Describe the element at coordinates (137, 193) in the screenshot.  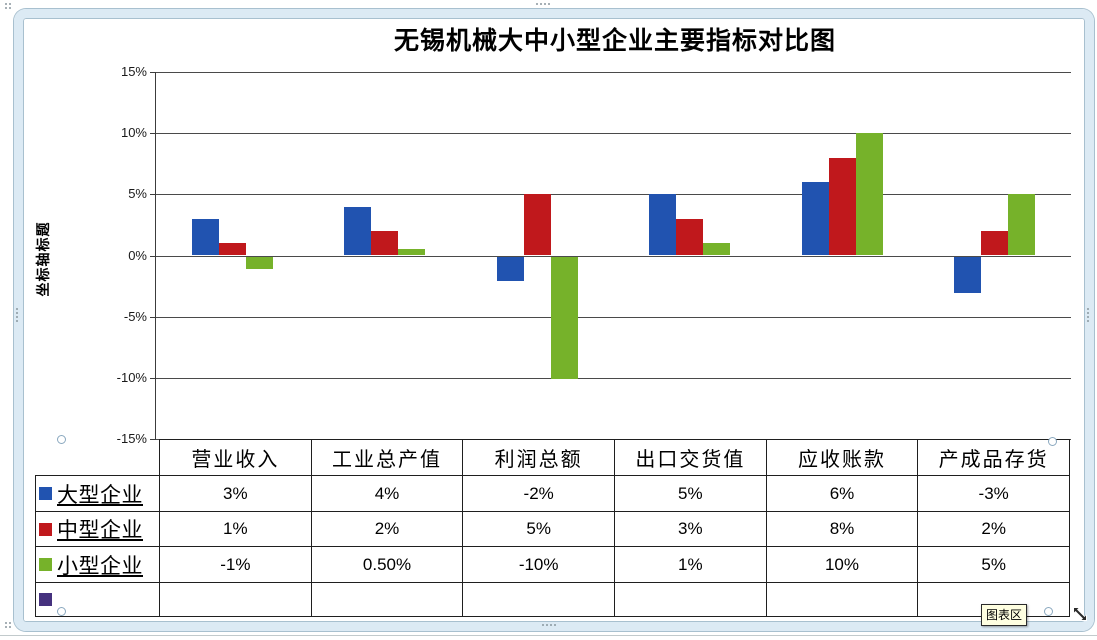
I see `y-axis-label: 5%` at that location.